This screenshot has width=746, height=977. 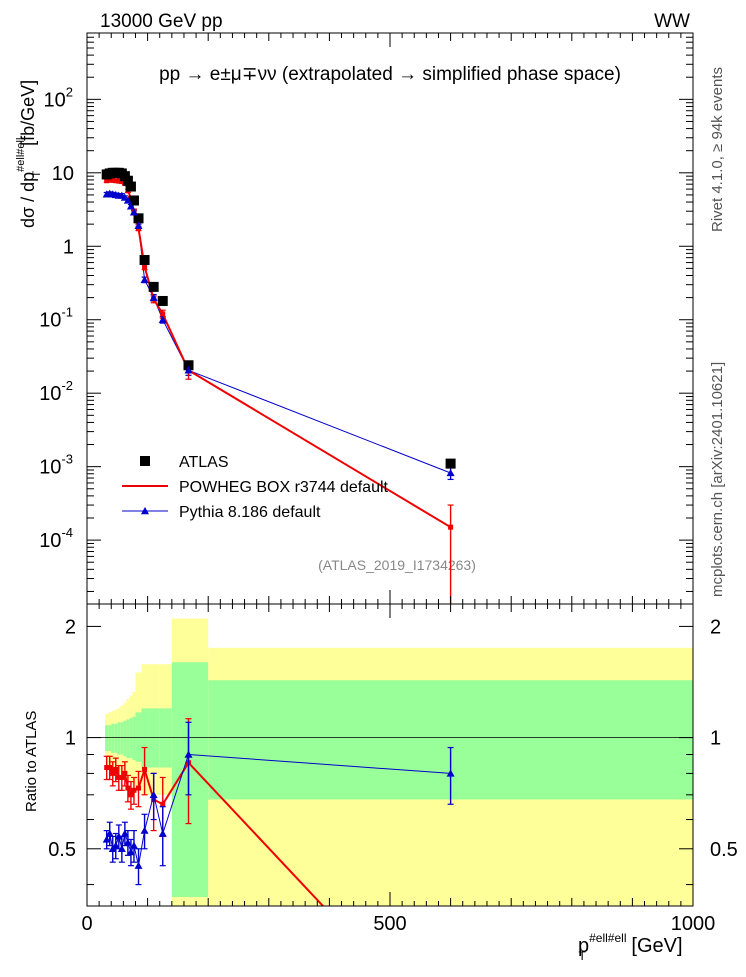 What do you see at coordinates (717, 149) in the screenshot?
I see `rivet-label: Rivet 4.1.0, ≥ 94k events` at bounding box center [717, 149].